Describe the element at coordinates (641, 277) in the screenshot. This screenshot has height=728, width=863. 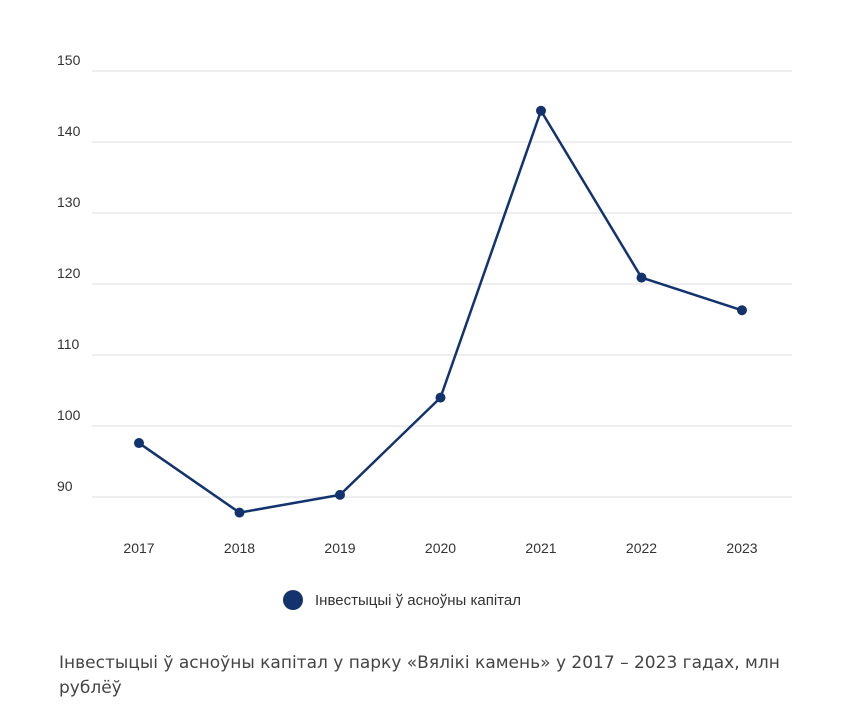
I see `data-point-2022` at that location.